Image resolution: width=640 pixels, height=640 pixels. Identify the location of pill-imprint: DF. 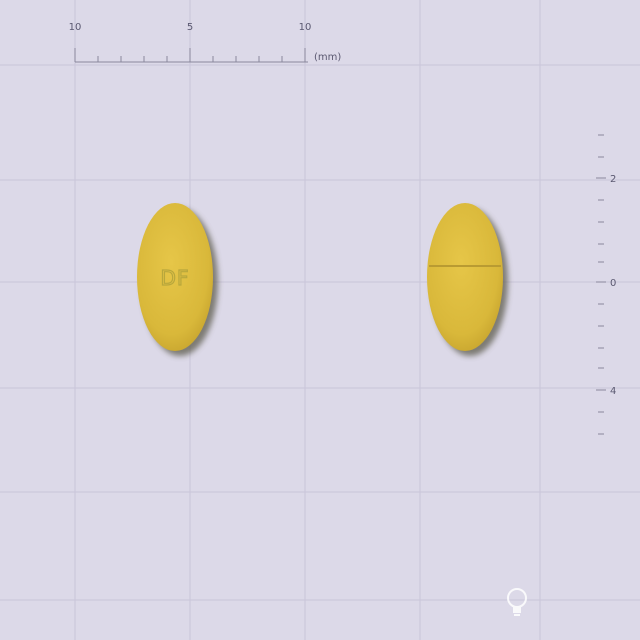
(175, 278).